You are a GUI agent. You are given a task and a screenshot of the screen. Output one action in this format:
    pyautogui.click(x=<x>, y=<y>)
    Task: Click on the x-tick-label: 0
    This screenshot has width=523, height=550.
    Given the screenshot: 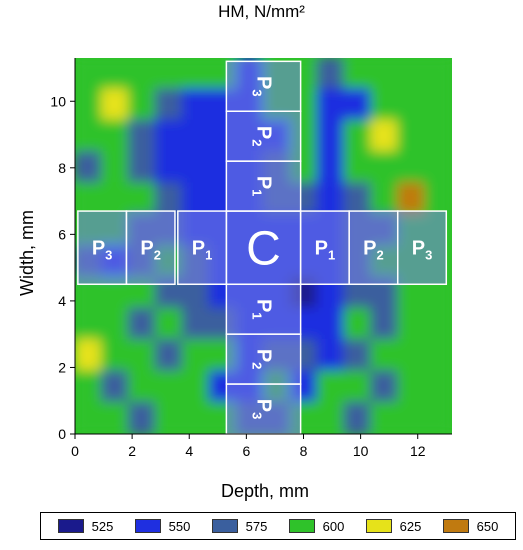 What is the action you would take?
    pyautogui.click(x=75, y=451)
    